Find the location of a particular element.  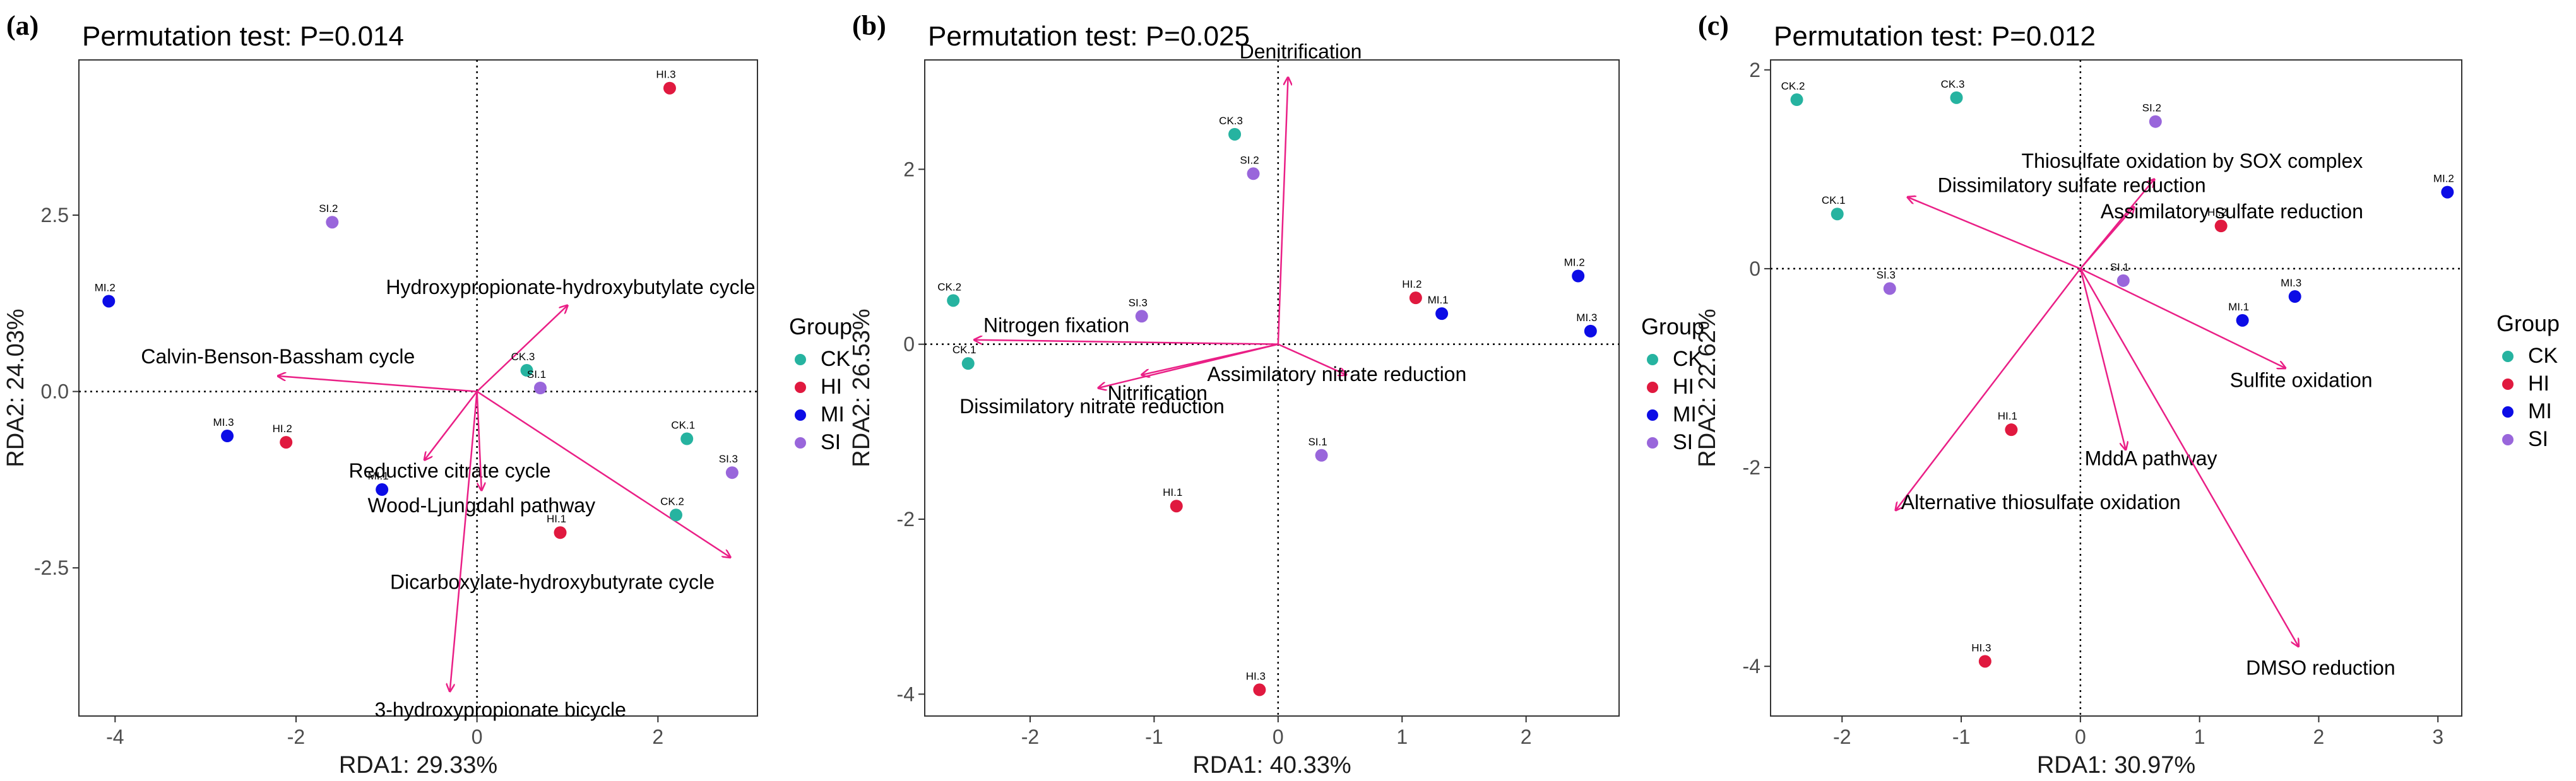

vector-label: MddA pathway is located at coordinates (2151, 458).